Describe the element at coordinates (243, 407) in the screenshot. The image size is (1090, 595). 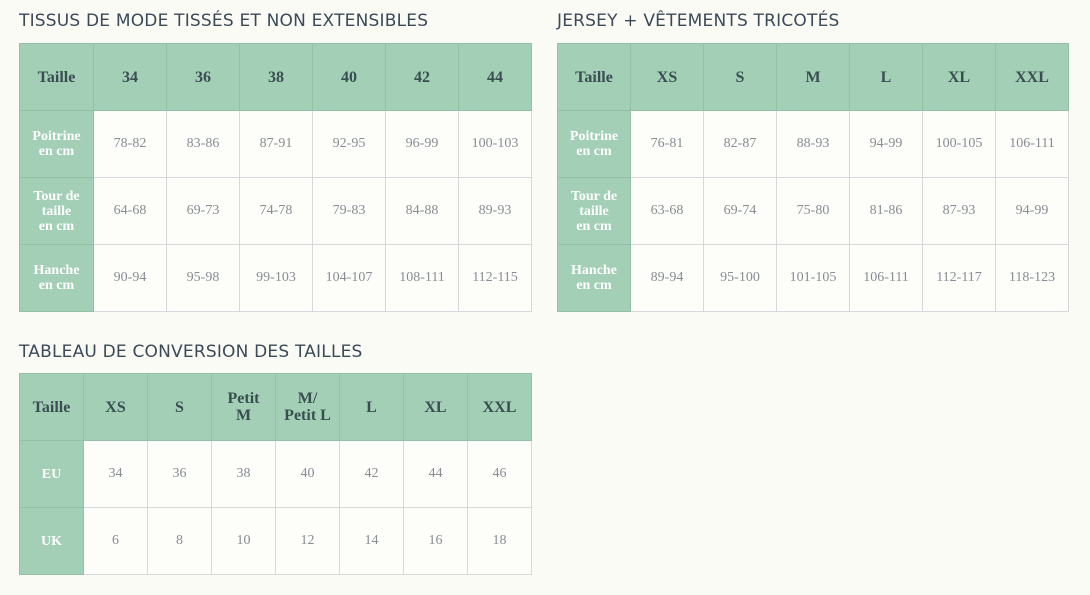
I see `size-header-cell: Petit M` at that location.